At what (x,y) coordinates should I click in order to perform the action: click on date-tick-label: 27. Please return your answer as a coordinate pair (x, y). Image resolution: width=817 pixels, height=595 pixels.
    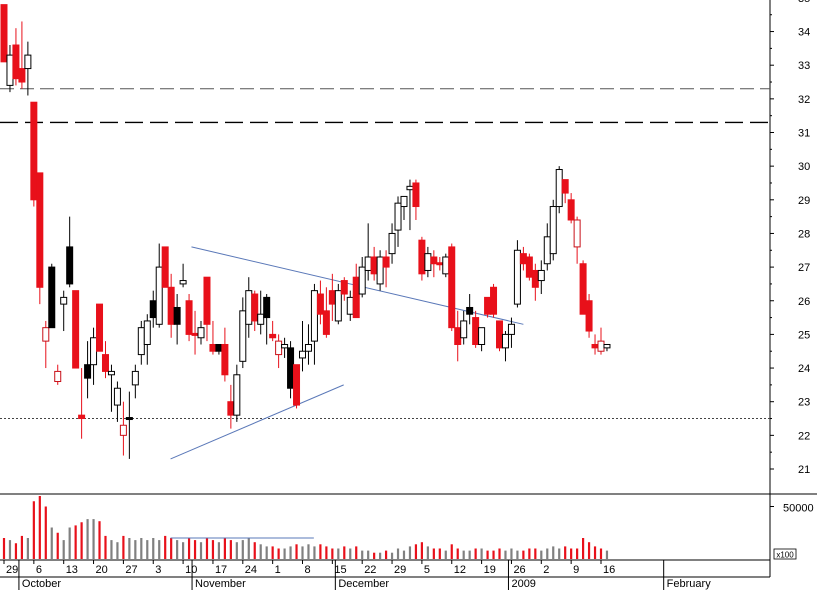
    Looking at the image, I should click on (131, 570).